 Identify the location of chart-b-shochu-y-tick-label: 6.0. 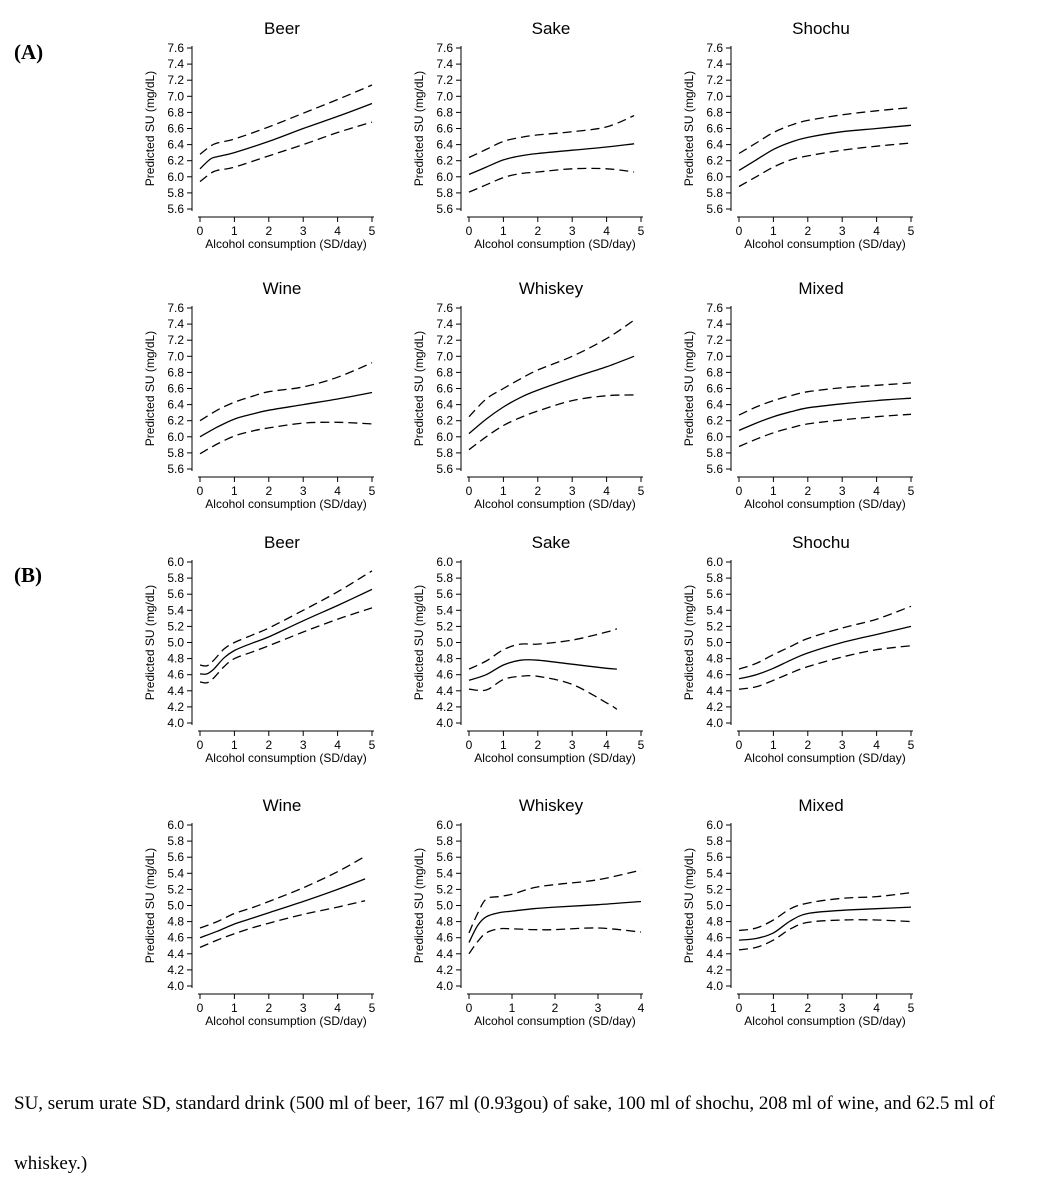
(714, 562).